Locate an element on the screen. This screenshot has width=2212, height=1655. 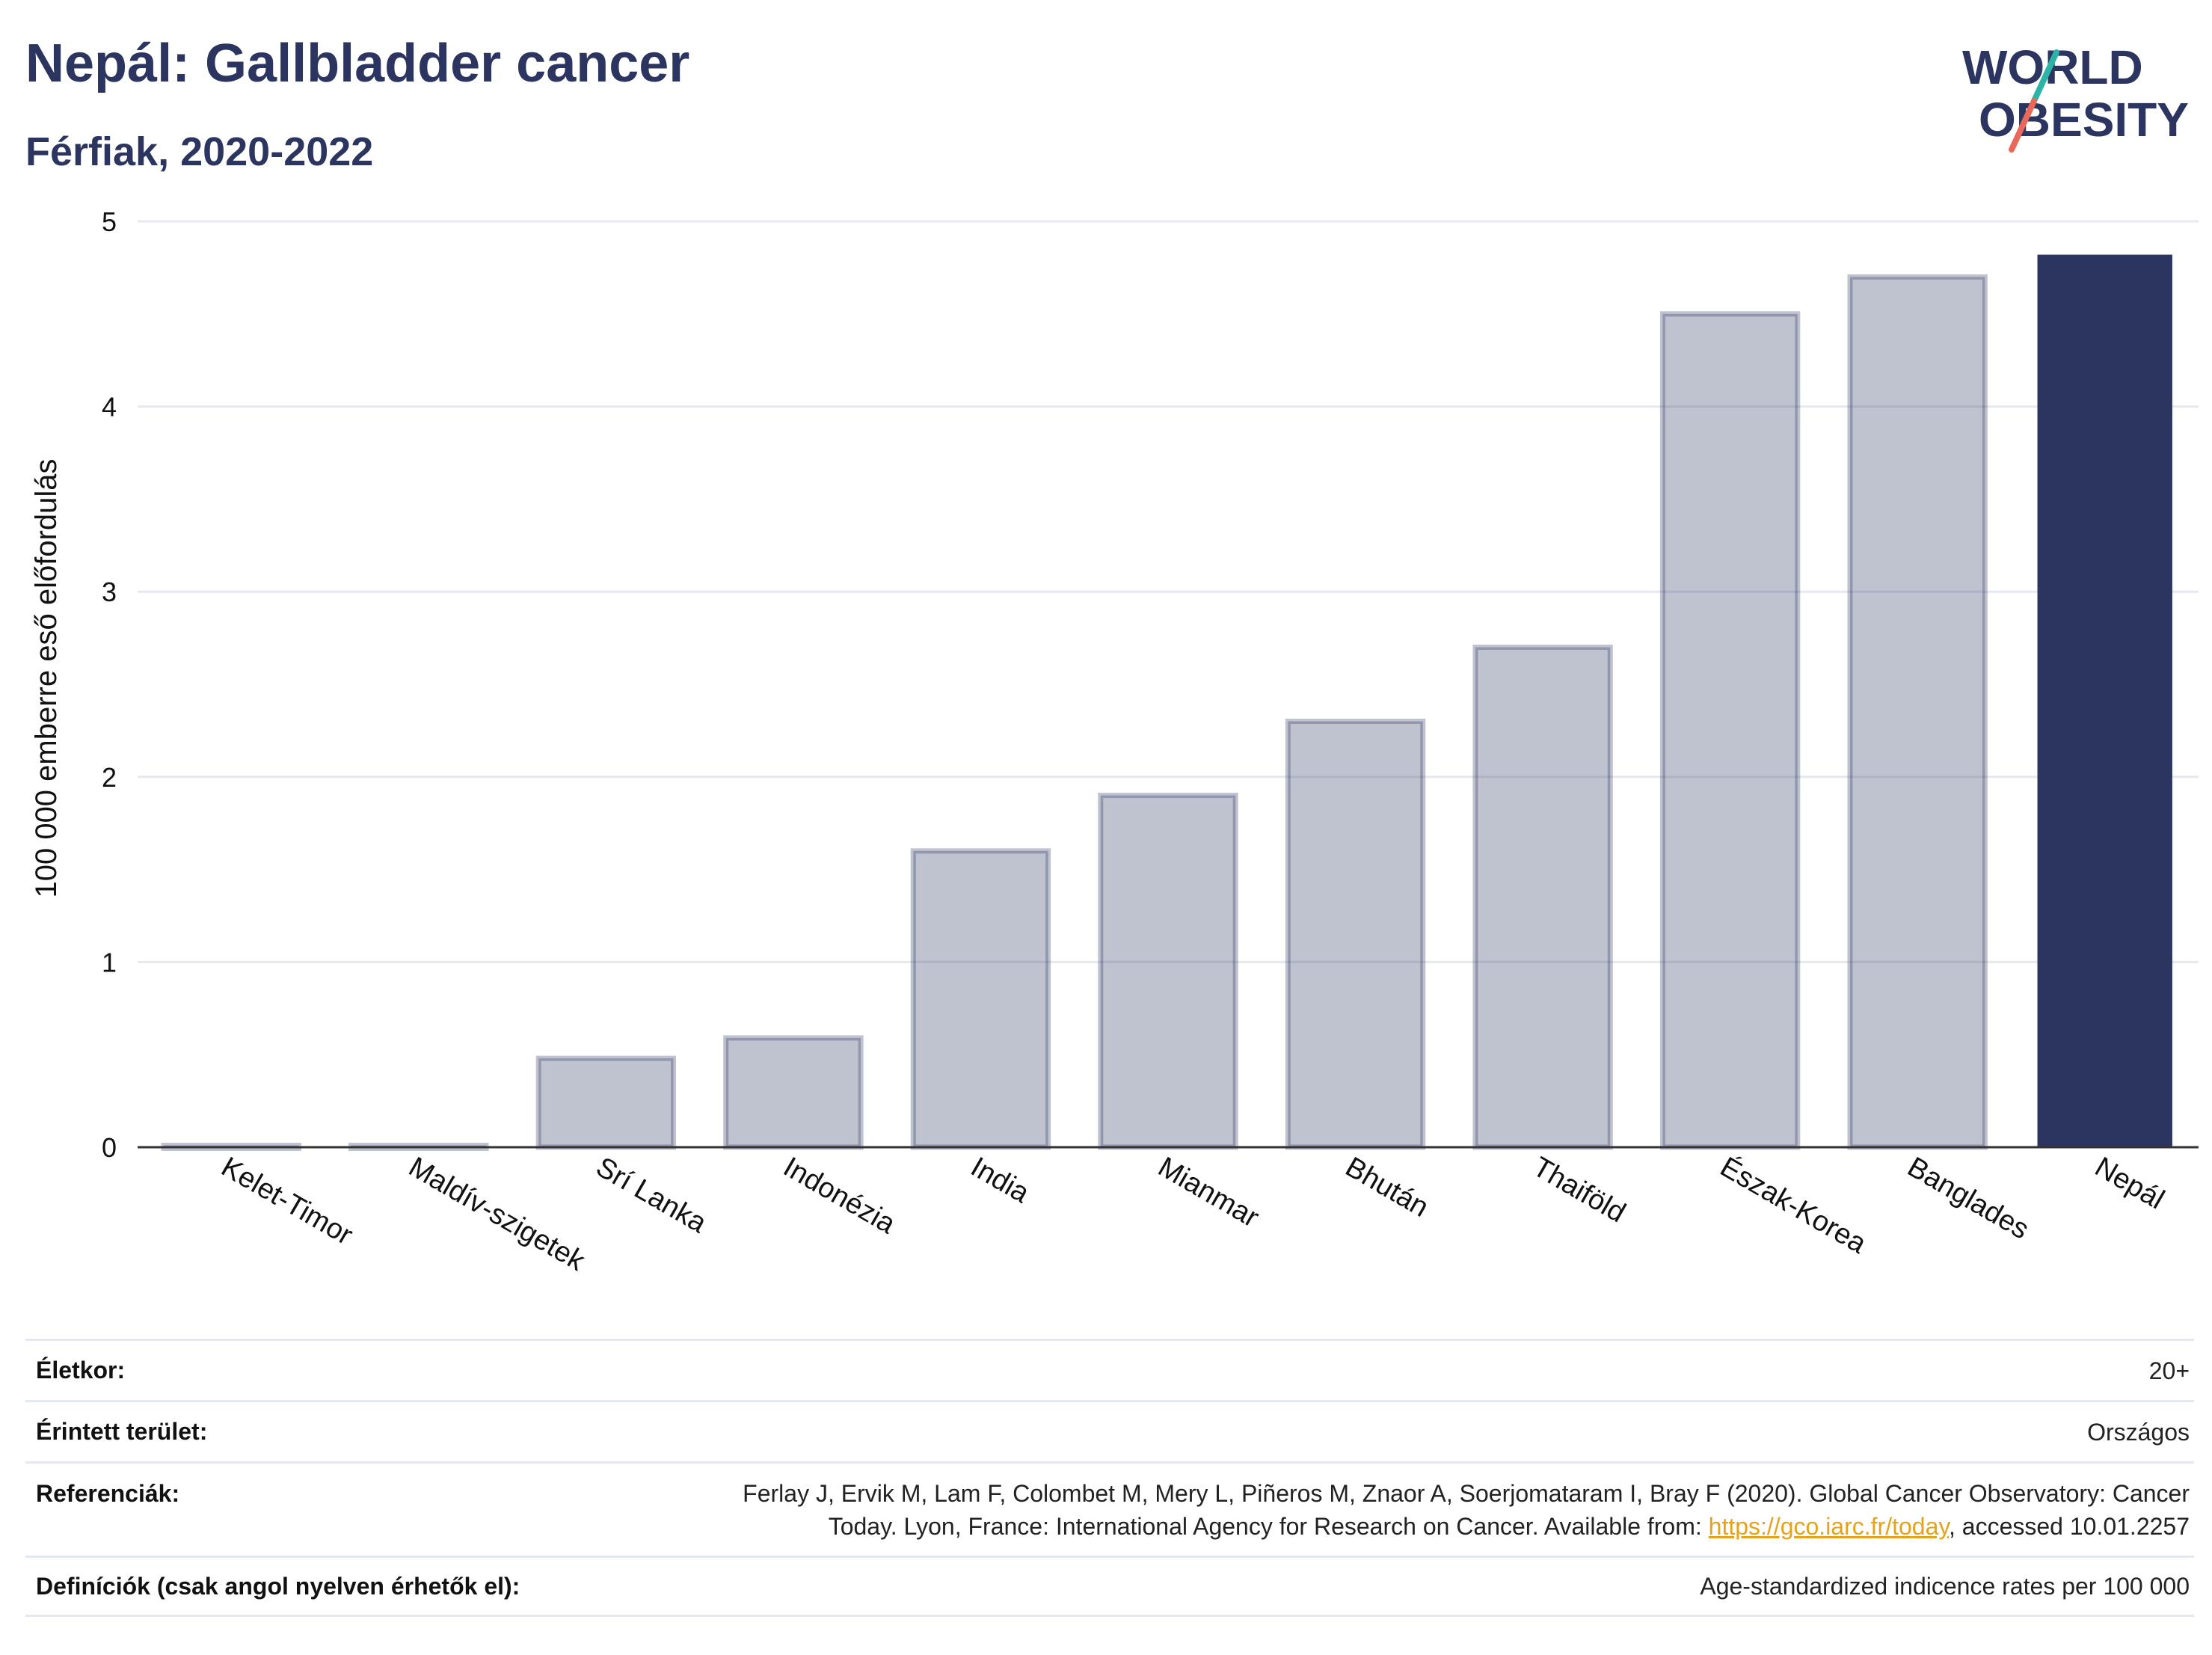
page-title: Nepál: Gallbladder cancer is located at coordinates (357, 63).